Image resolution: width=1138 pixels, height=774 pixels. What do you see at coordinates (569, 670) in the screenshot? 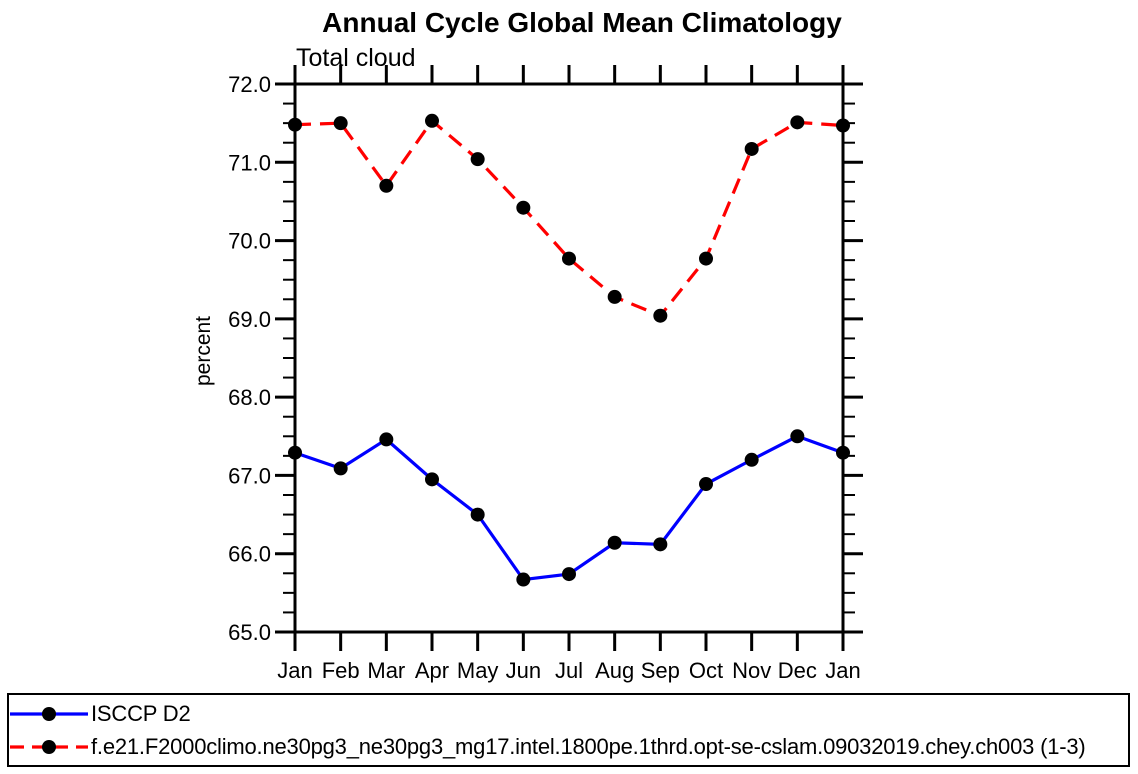
I see `svg-text: Jul` at bounding box center [569, 670].